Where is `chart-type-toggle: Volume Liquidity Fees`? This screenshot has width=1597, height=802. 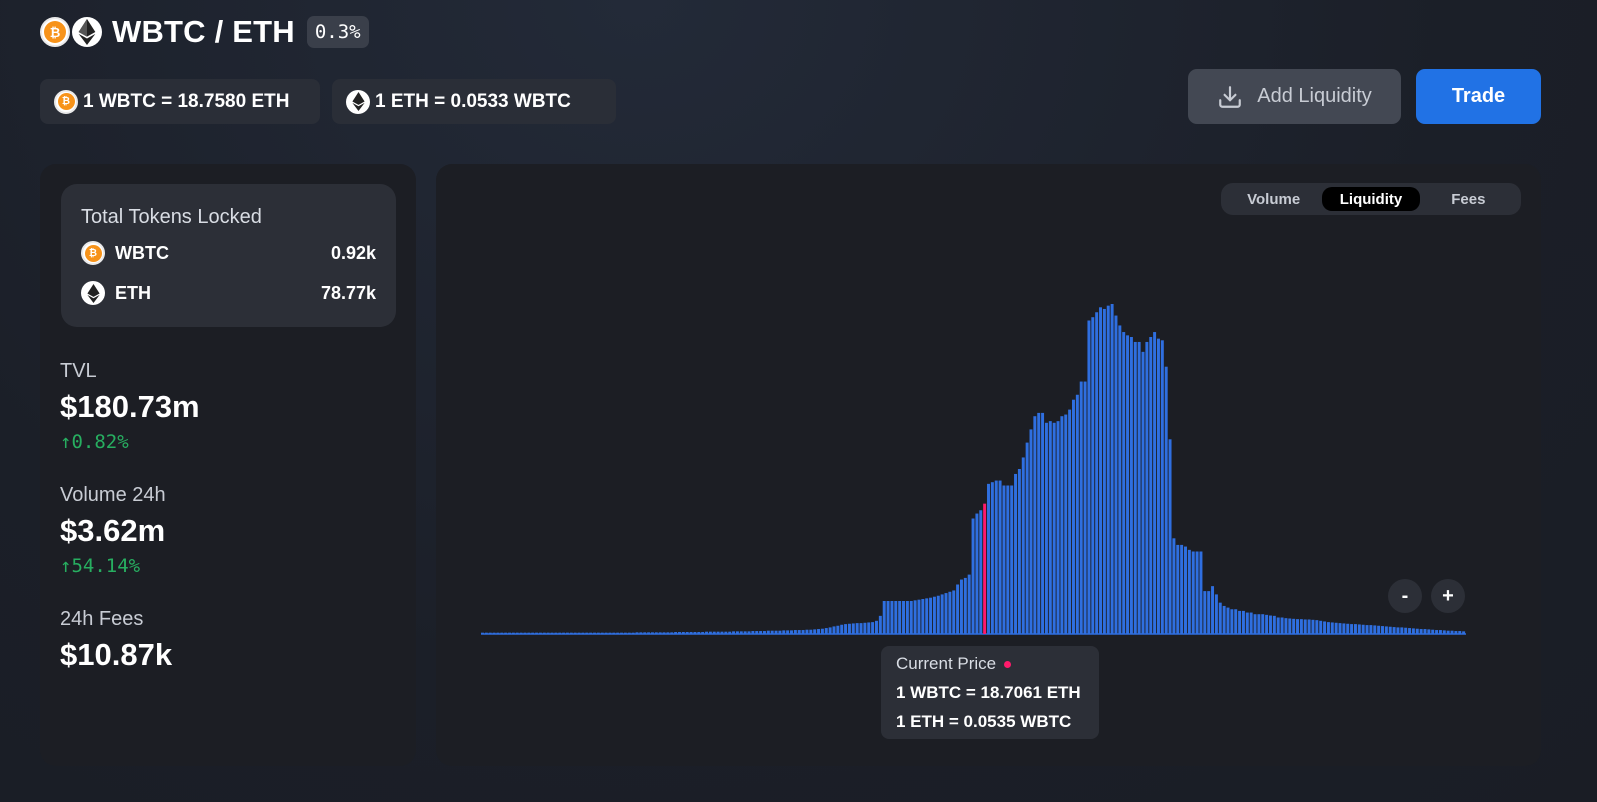 chart-type-toggle: Volume Liquidity Fees is located at coordinates (1371, 199).